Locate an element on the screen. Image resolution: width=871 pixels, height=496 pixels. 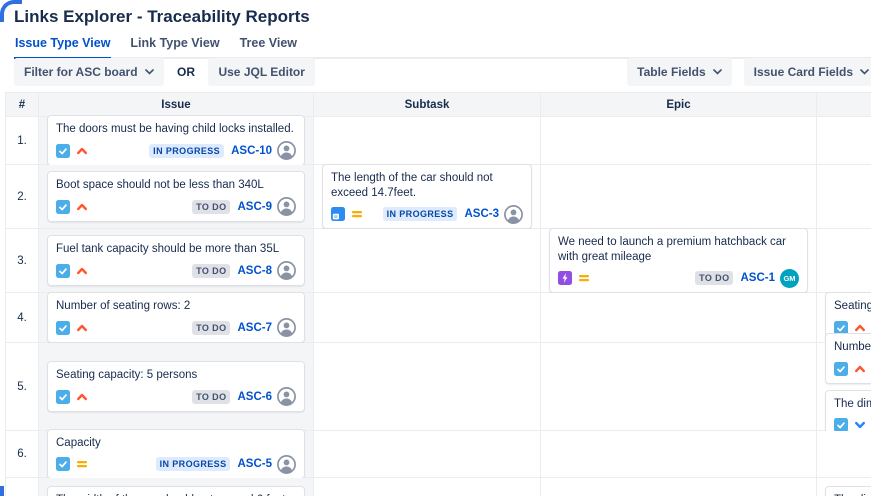
tab-issue-type-view: Issue Type View is located at coordinates (63, 45).